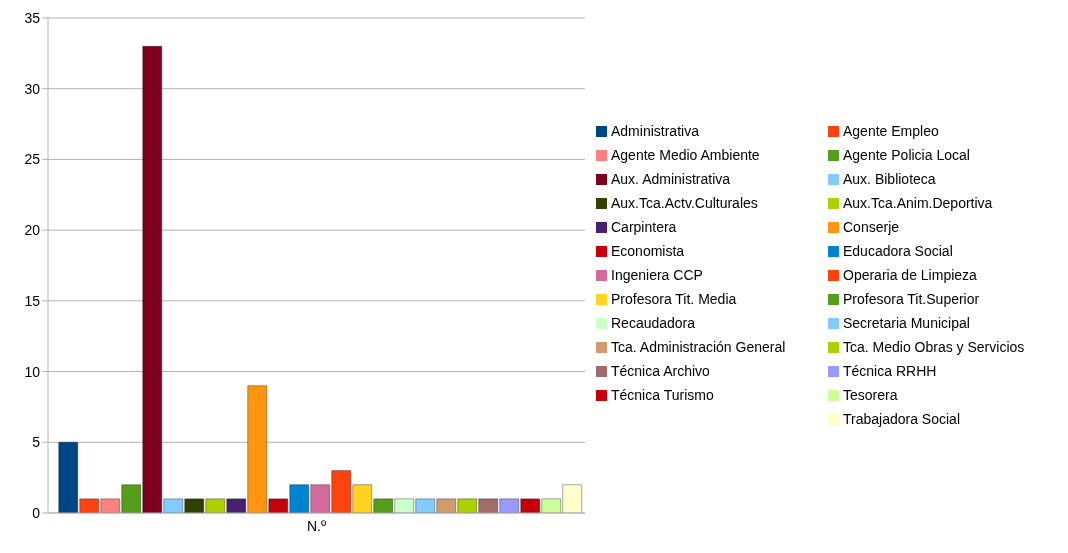 The image size is (1068, 553). I want to click on legend-label: Profesora Tit.Superior, so click(911, 299).